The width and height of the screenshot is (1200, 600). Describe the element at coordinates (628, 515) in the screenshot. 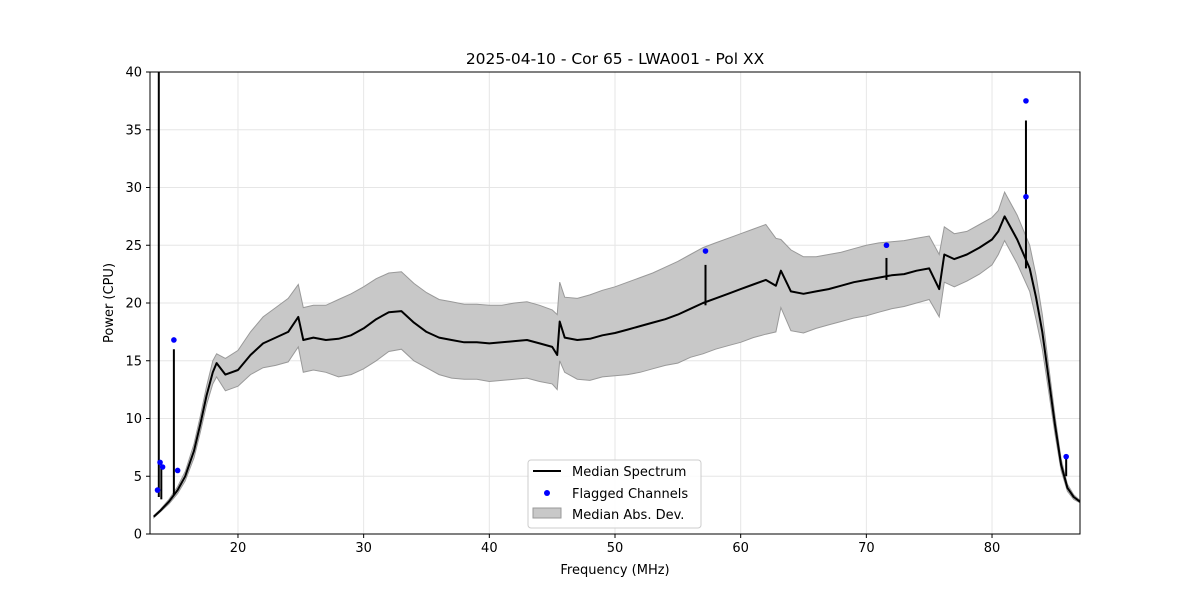

I see `legend-mad-label: Median Abs. Dev.` at that location.